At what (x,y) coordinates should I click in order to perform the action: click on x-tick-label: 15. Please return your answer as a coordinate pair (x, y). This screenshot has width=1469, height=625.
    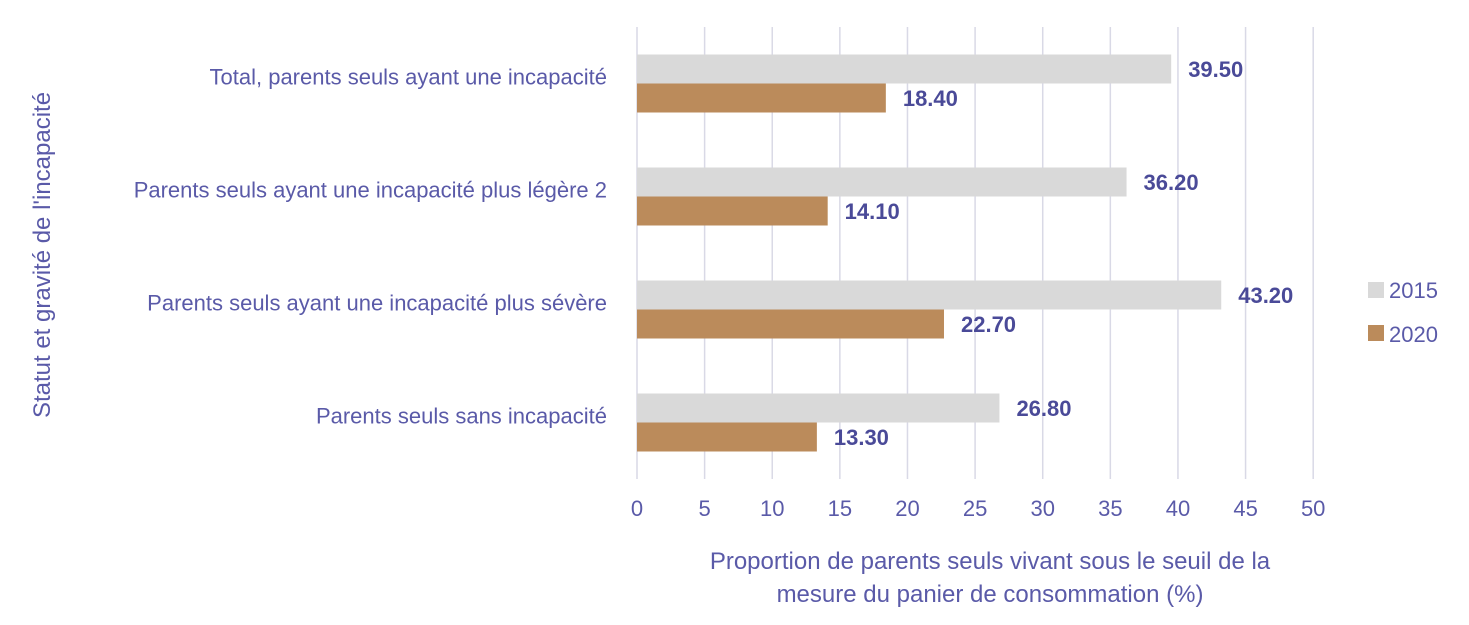
    Looking at the image, I should click on (840, 508).